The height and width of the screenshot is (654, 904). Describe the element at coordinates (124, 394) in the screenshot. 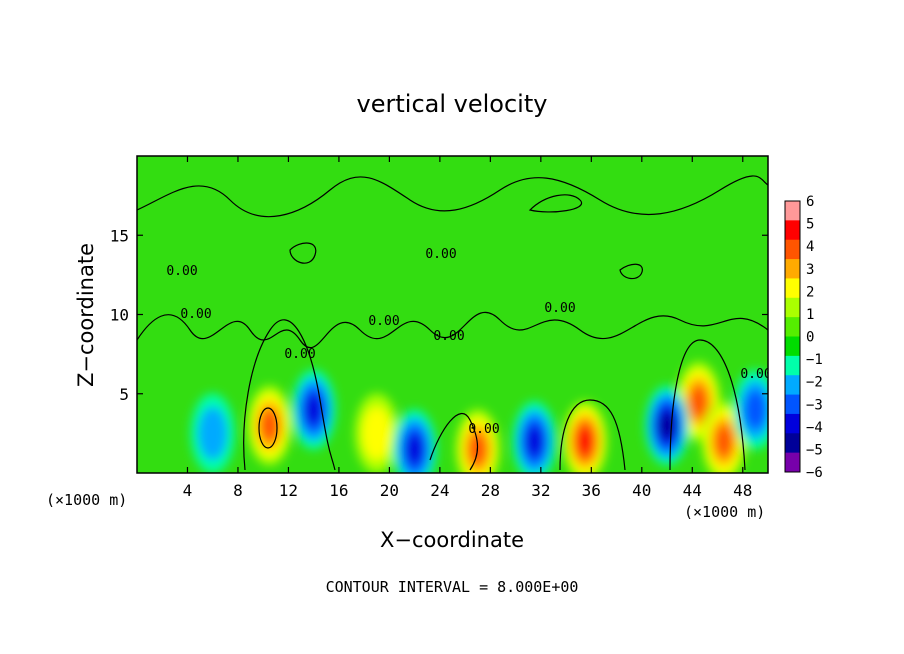

I see `y-tick-label: 5` at that location.